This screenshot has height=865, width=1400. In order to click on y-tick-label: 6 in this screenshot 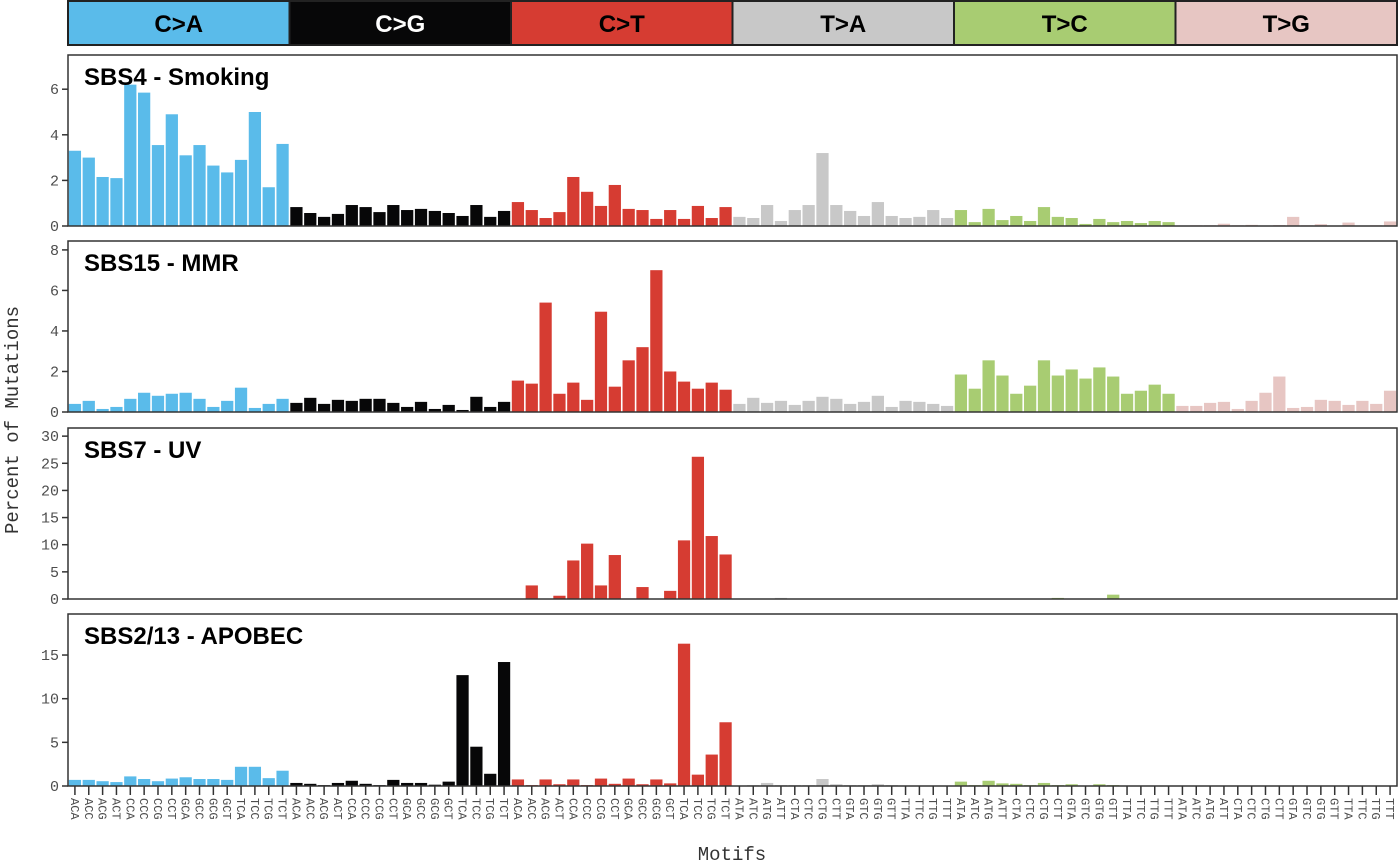, I will do `click(54, 291)`.